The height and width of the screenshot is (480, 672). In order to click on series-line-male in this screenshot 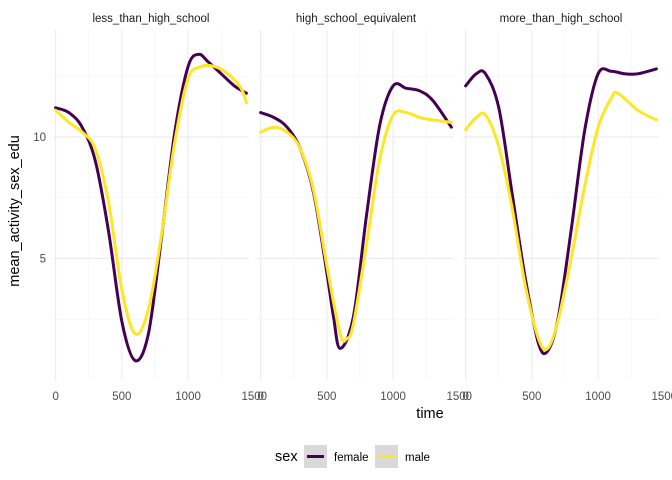, I will do `click(356, 226)`.